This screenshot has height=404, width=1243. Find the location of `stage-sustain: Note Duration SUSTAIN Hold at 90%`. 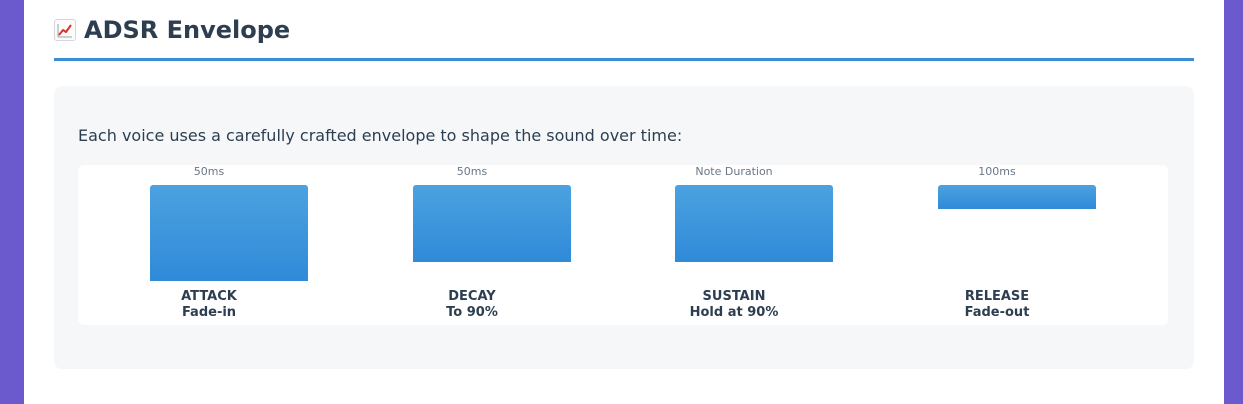

stage-sustain: Note Duration SUSTAIN Hold at 90% is located at coordinates (734, 245).